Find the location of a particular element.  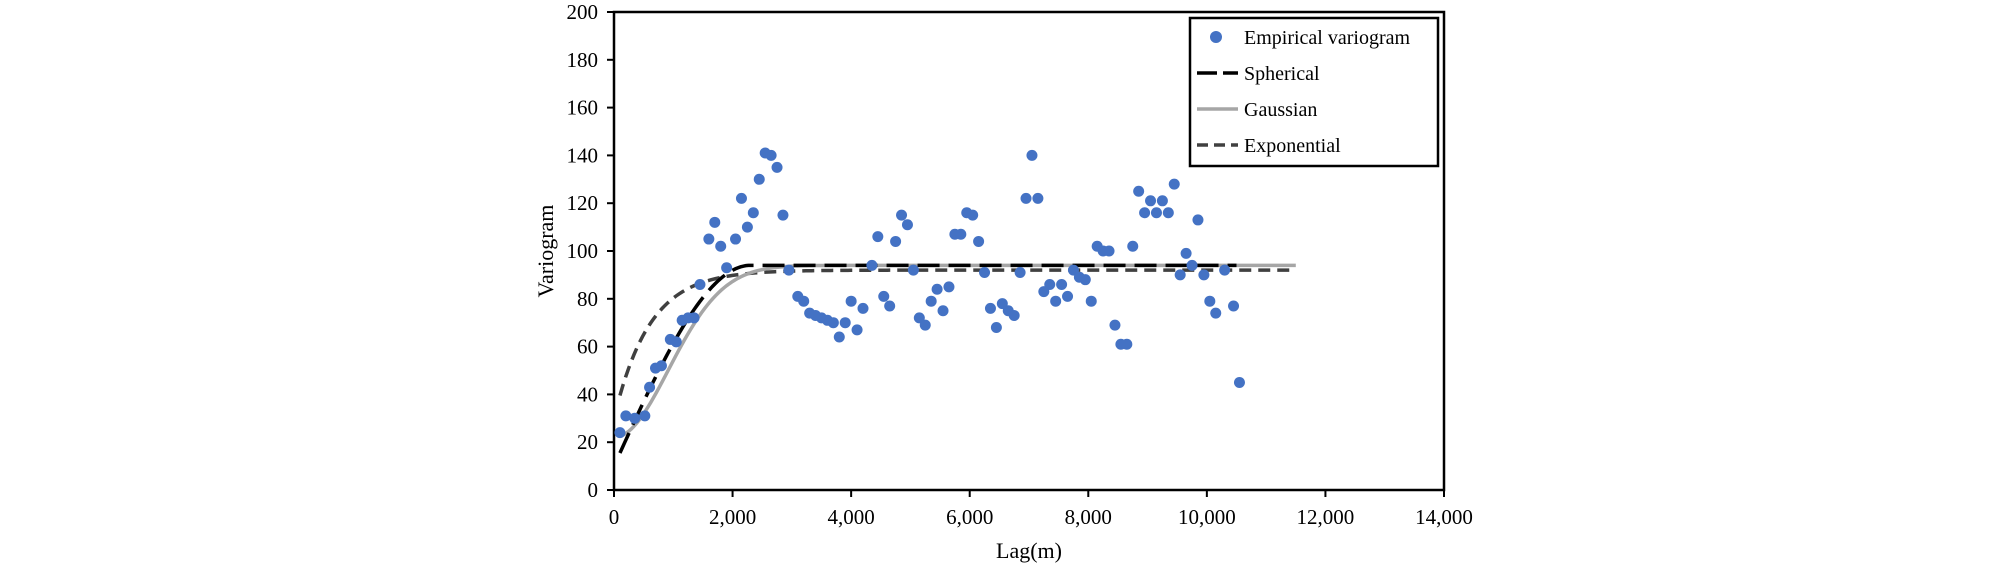

y-tick-label: 100 is located at coordinates (583, 251).